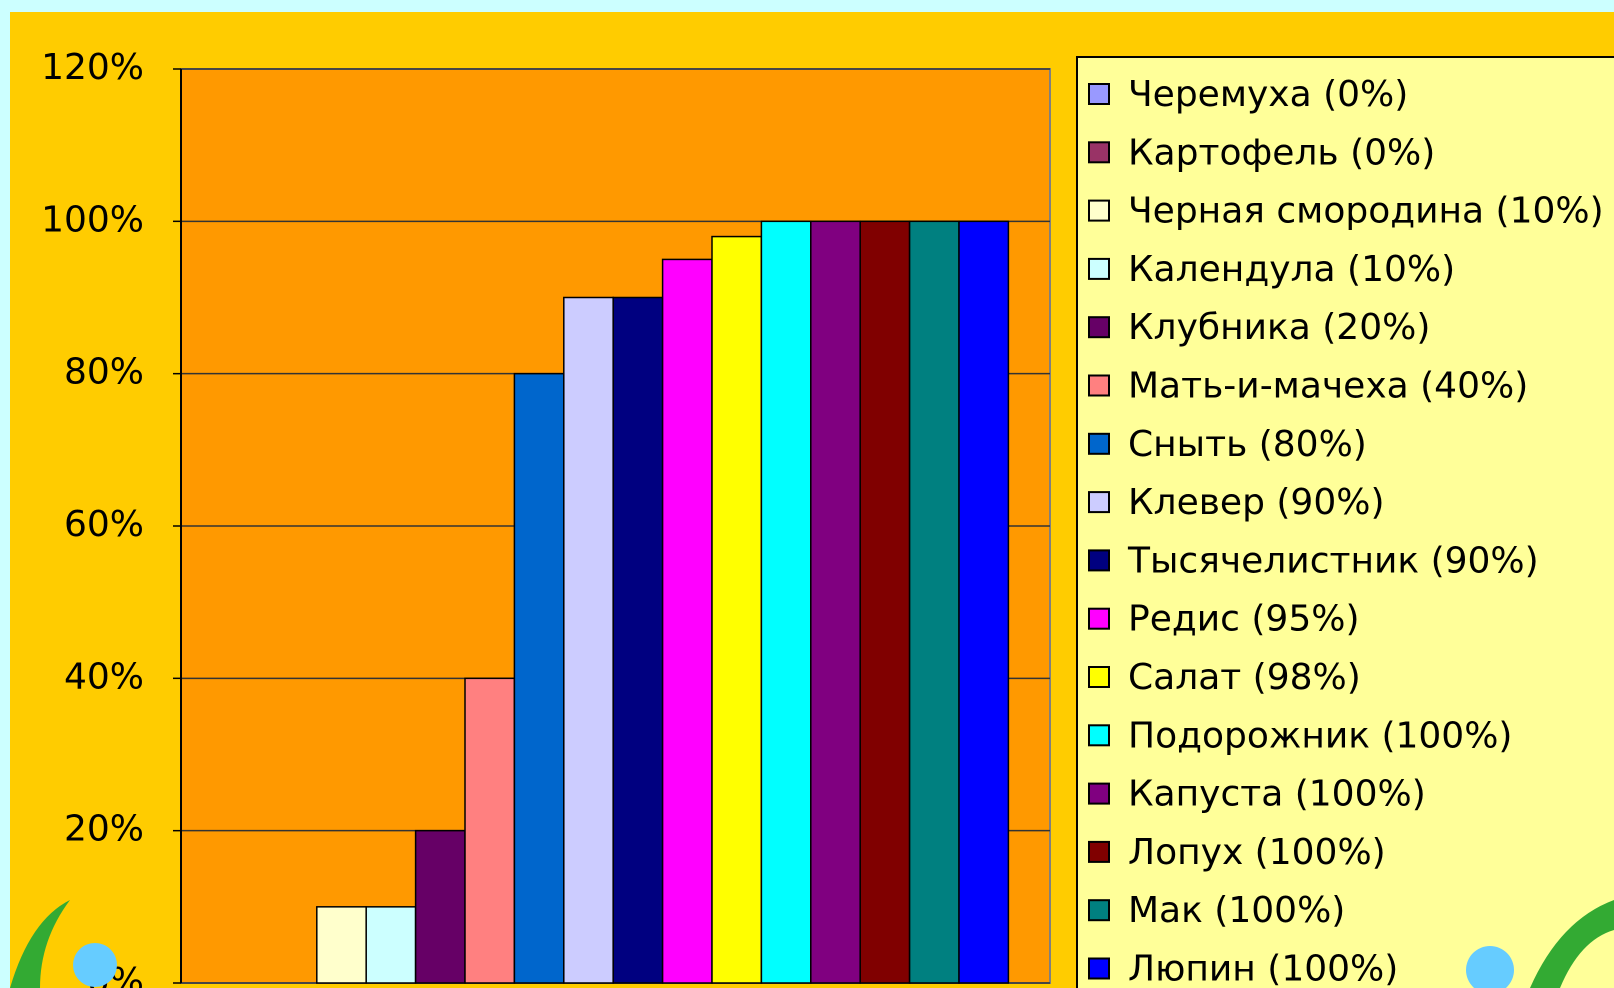 The width and height of the screenshot is (1614, 988). I want to click on legend-label: Мак (100%), so click(1236, 910).